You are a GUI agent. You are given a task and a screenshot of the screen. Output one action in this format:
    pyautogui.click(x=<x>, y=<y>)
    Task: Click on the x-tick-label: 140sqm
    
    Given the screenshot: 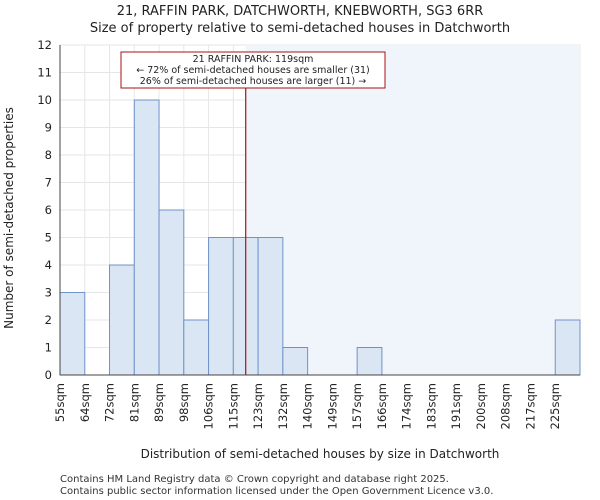 What is the action you would take?
    pyautogui.click(x=308, y=406)
    